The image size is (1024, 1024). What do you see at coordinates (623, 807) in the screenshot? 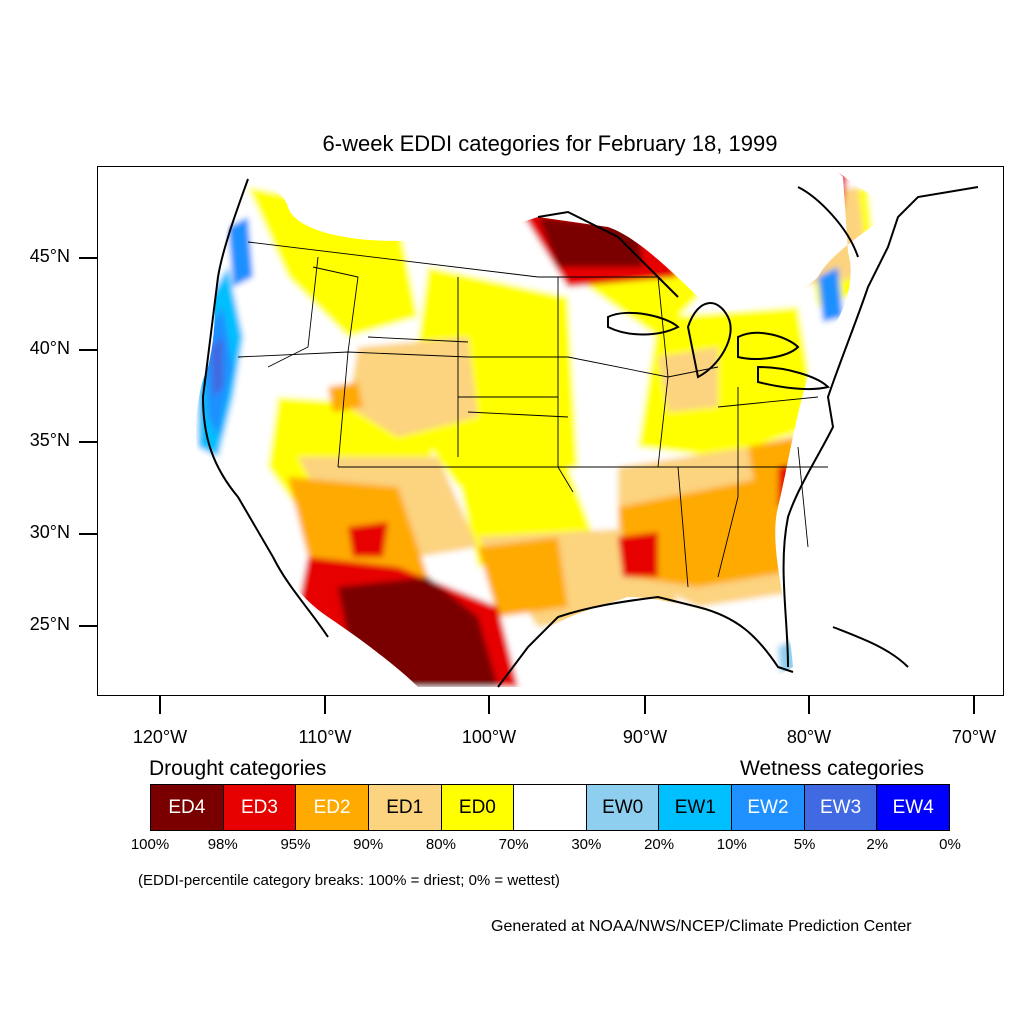
I see `legend-swatch-ew0: EW0` at bounding box center [623, 807].